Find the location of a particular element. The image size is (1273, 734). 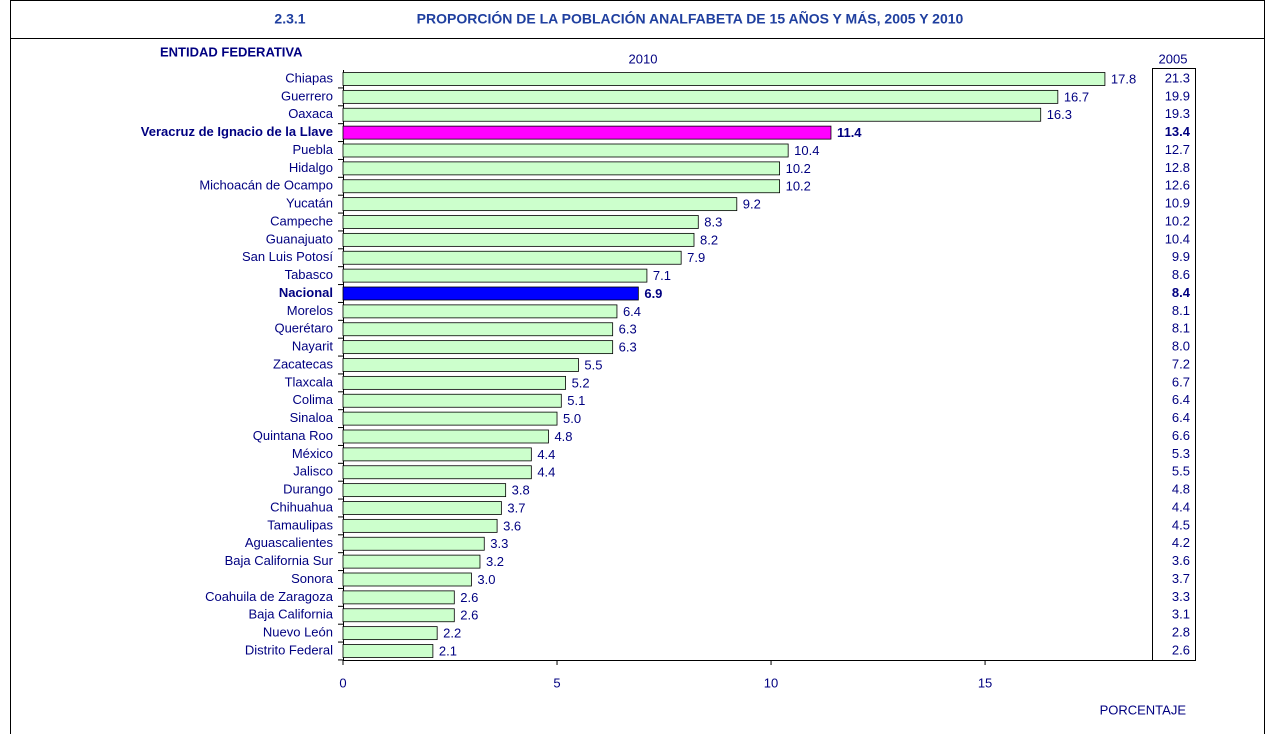

category-label: Guerrero is located at coordinates (307, 95).